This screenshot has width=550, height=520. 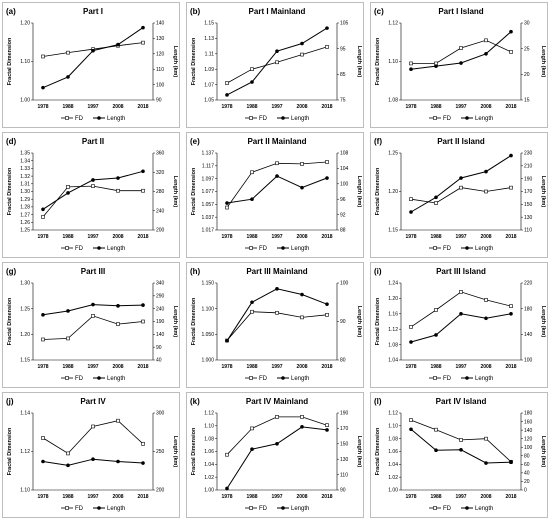 I want to click on chart-title: Part I Mainland, so click(x=277, y=11).